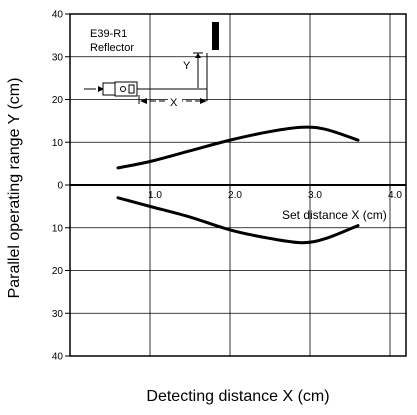  What do you see at coordinates (334, 215) in the screenshot?
I see `set-distance-annotation: Set distance X (cm)` at bounding box center [334, 215].